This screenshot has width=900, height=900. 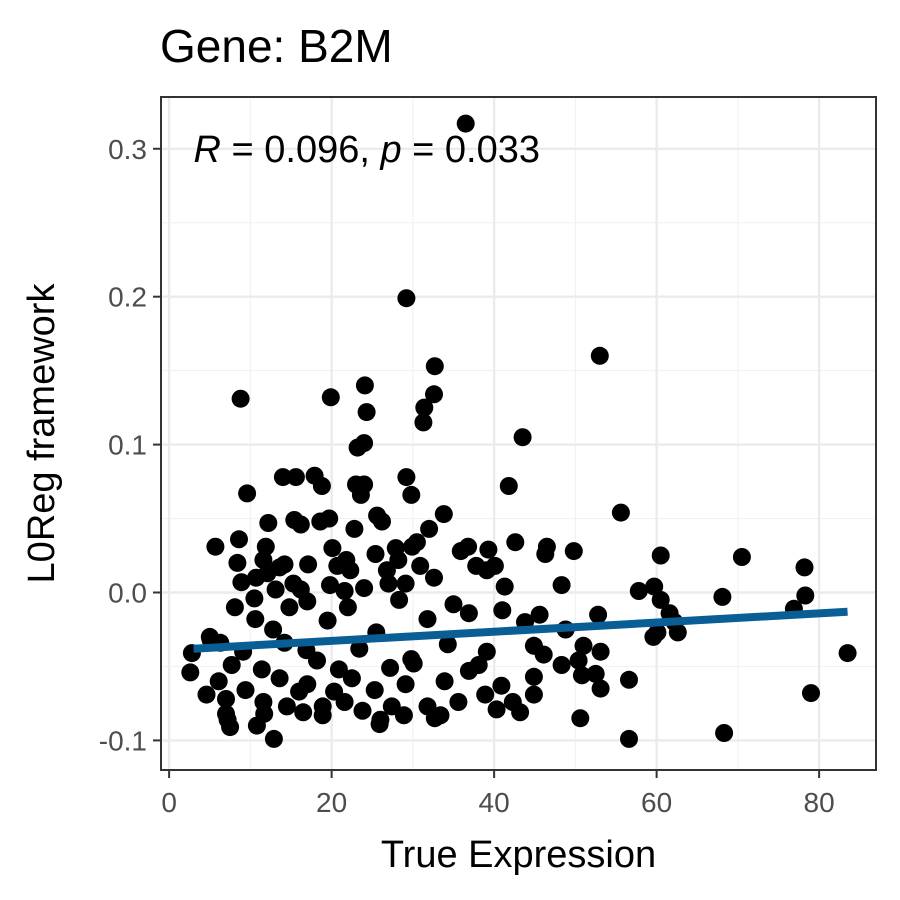 What do you see at coordinates (520, 630) in the screenshot?
I see `trend-line-group` at bounding box center [520, 630].